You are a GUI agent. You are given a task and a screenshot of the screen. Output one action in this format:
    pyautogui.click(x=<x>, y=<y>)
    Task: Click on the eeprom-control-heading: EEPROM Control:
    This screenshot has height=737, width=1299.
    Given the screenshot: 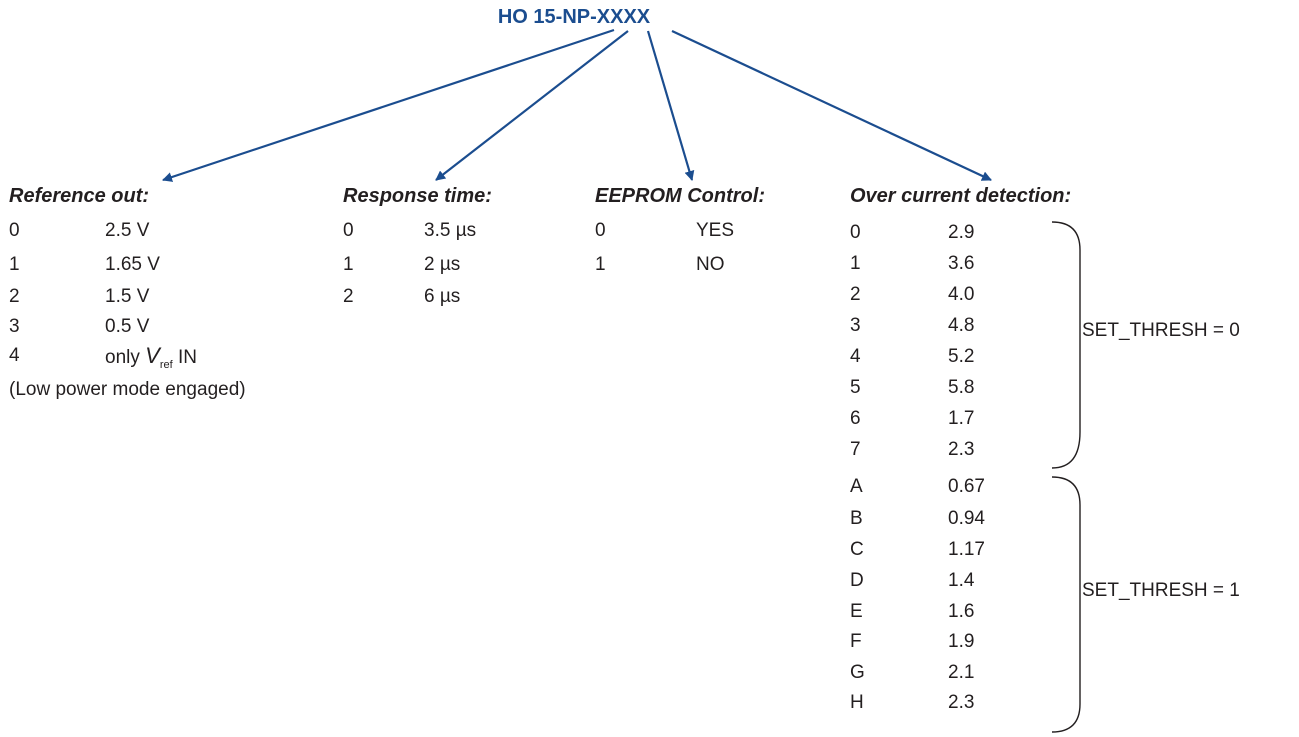 What is the action you would take?
    pyautogui.click(x=680, y=196)
    